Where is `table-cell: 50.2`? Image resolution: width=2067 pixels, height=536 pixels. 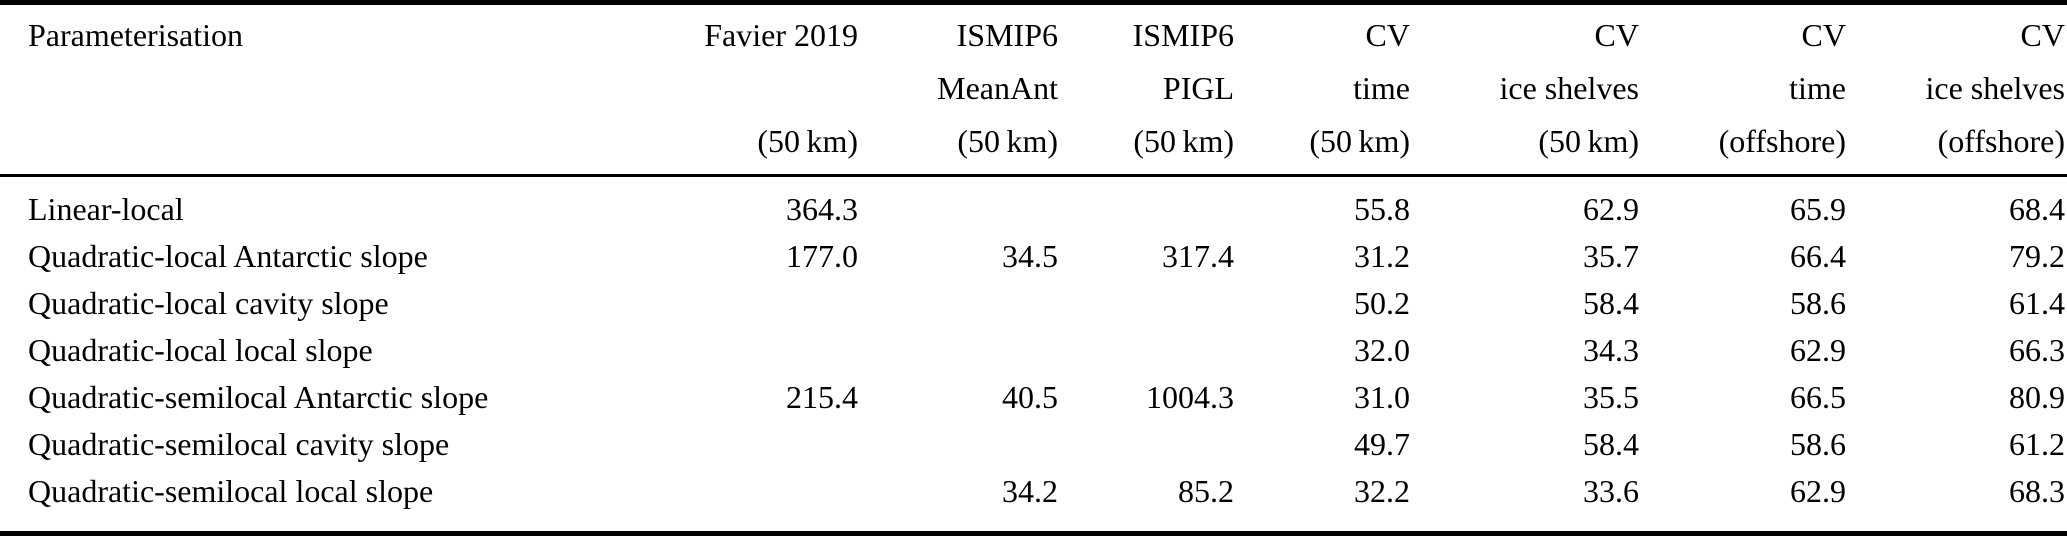
table-cell: 50.2 is located at coordinates (1382, 303).